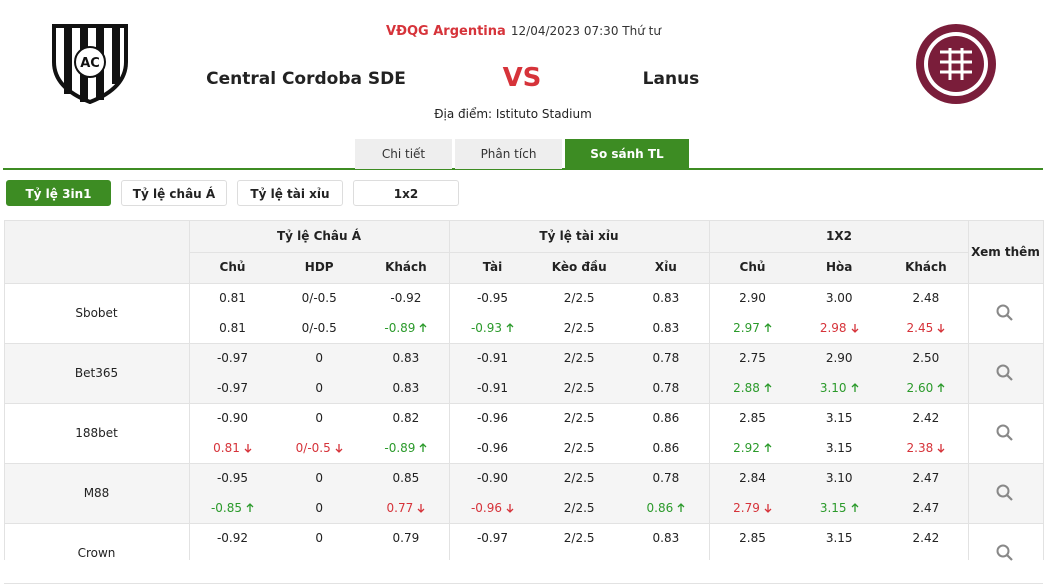 This screenshot has height=584, width=1047. I want to click on odds-text: -0.96, so click(492, 418).